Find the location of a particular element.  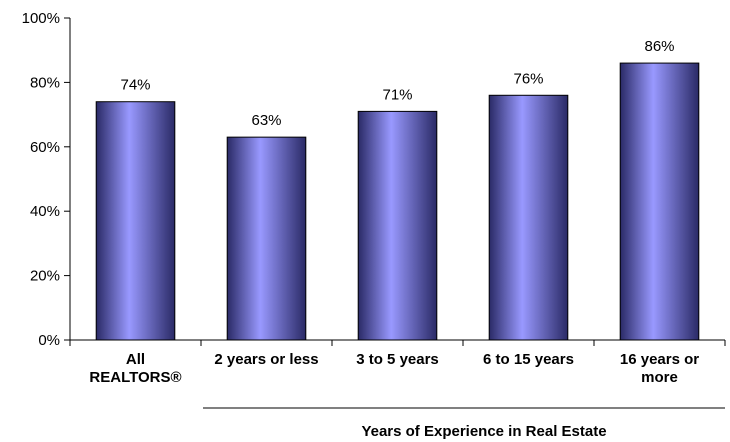

data-label: 76% is located at coordinates (528, 78).